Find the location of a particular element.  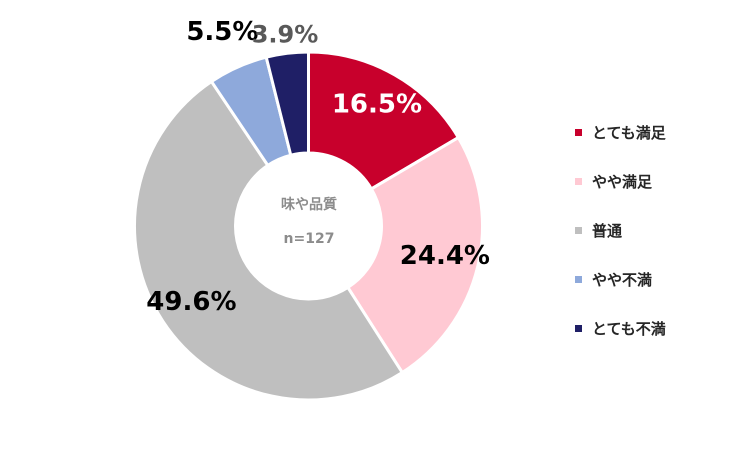

legend-label-1: とても満足 is located at coordinates (629, 133).